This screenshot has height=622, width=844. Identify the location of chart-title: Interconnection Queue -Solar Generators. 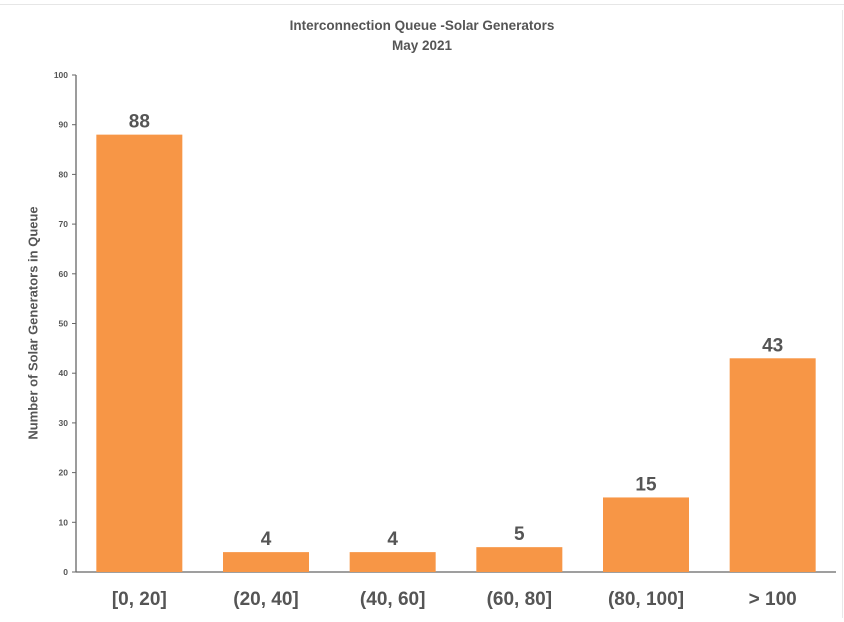
(422, 25).